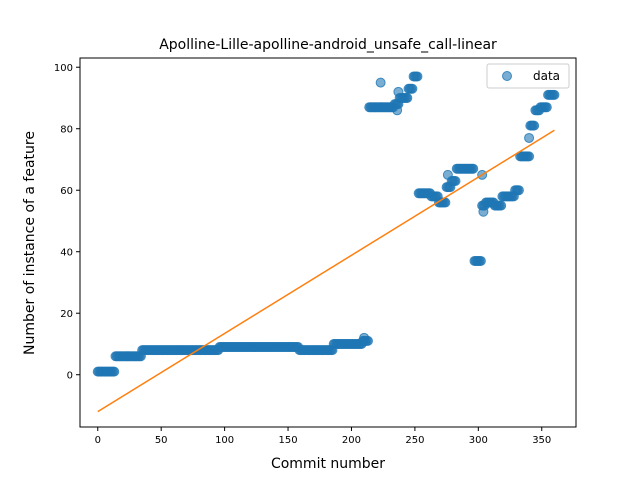 Image resolution: width=640 pixels, height=480 pixels. What do you see at coordinates (66, 314) in the screenshot?
I see `y-tick-label: 20` at bounding box center [66, 314].